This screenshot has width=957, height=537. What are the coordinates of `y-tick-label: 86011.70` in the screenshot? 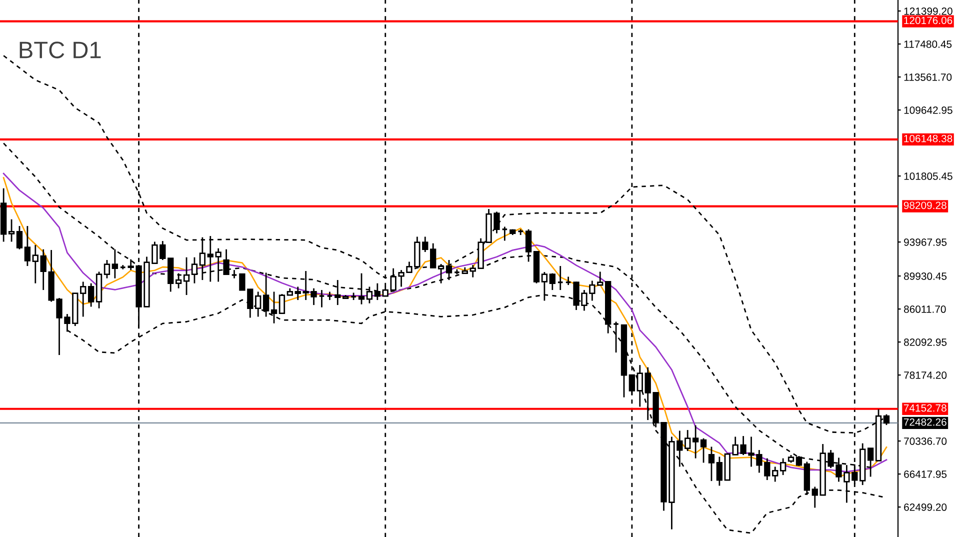 It's located at (925, 309).